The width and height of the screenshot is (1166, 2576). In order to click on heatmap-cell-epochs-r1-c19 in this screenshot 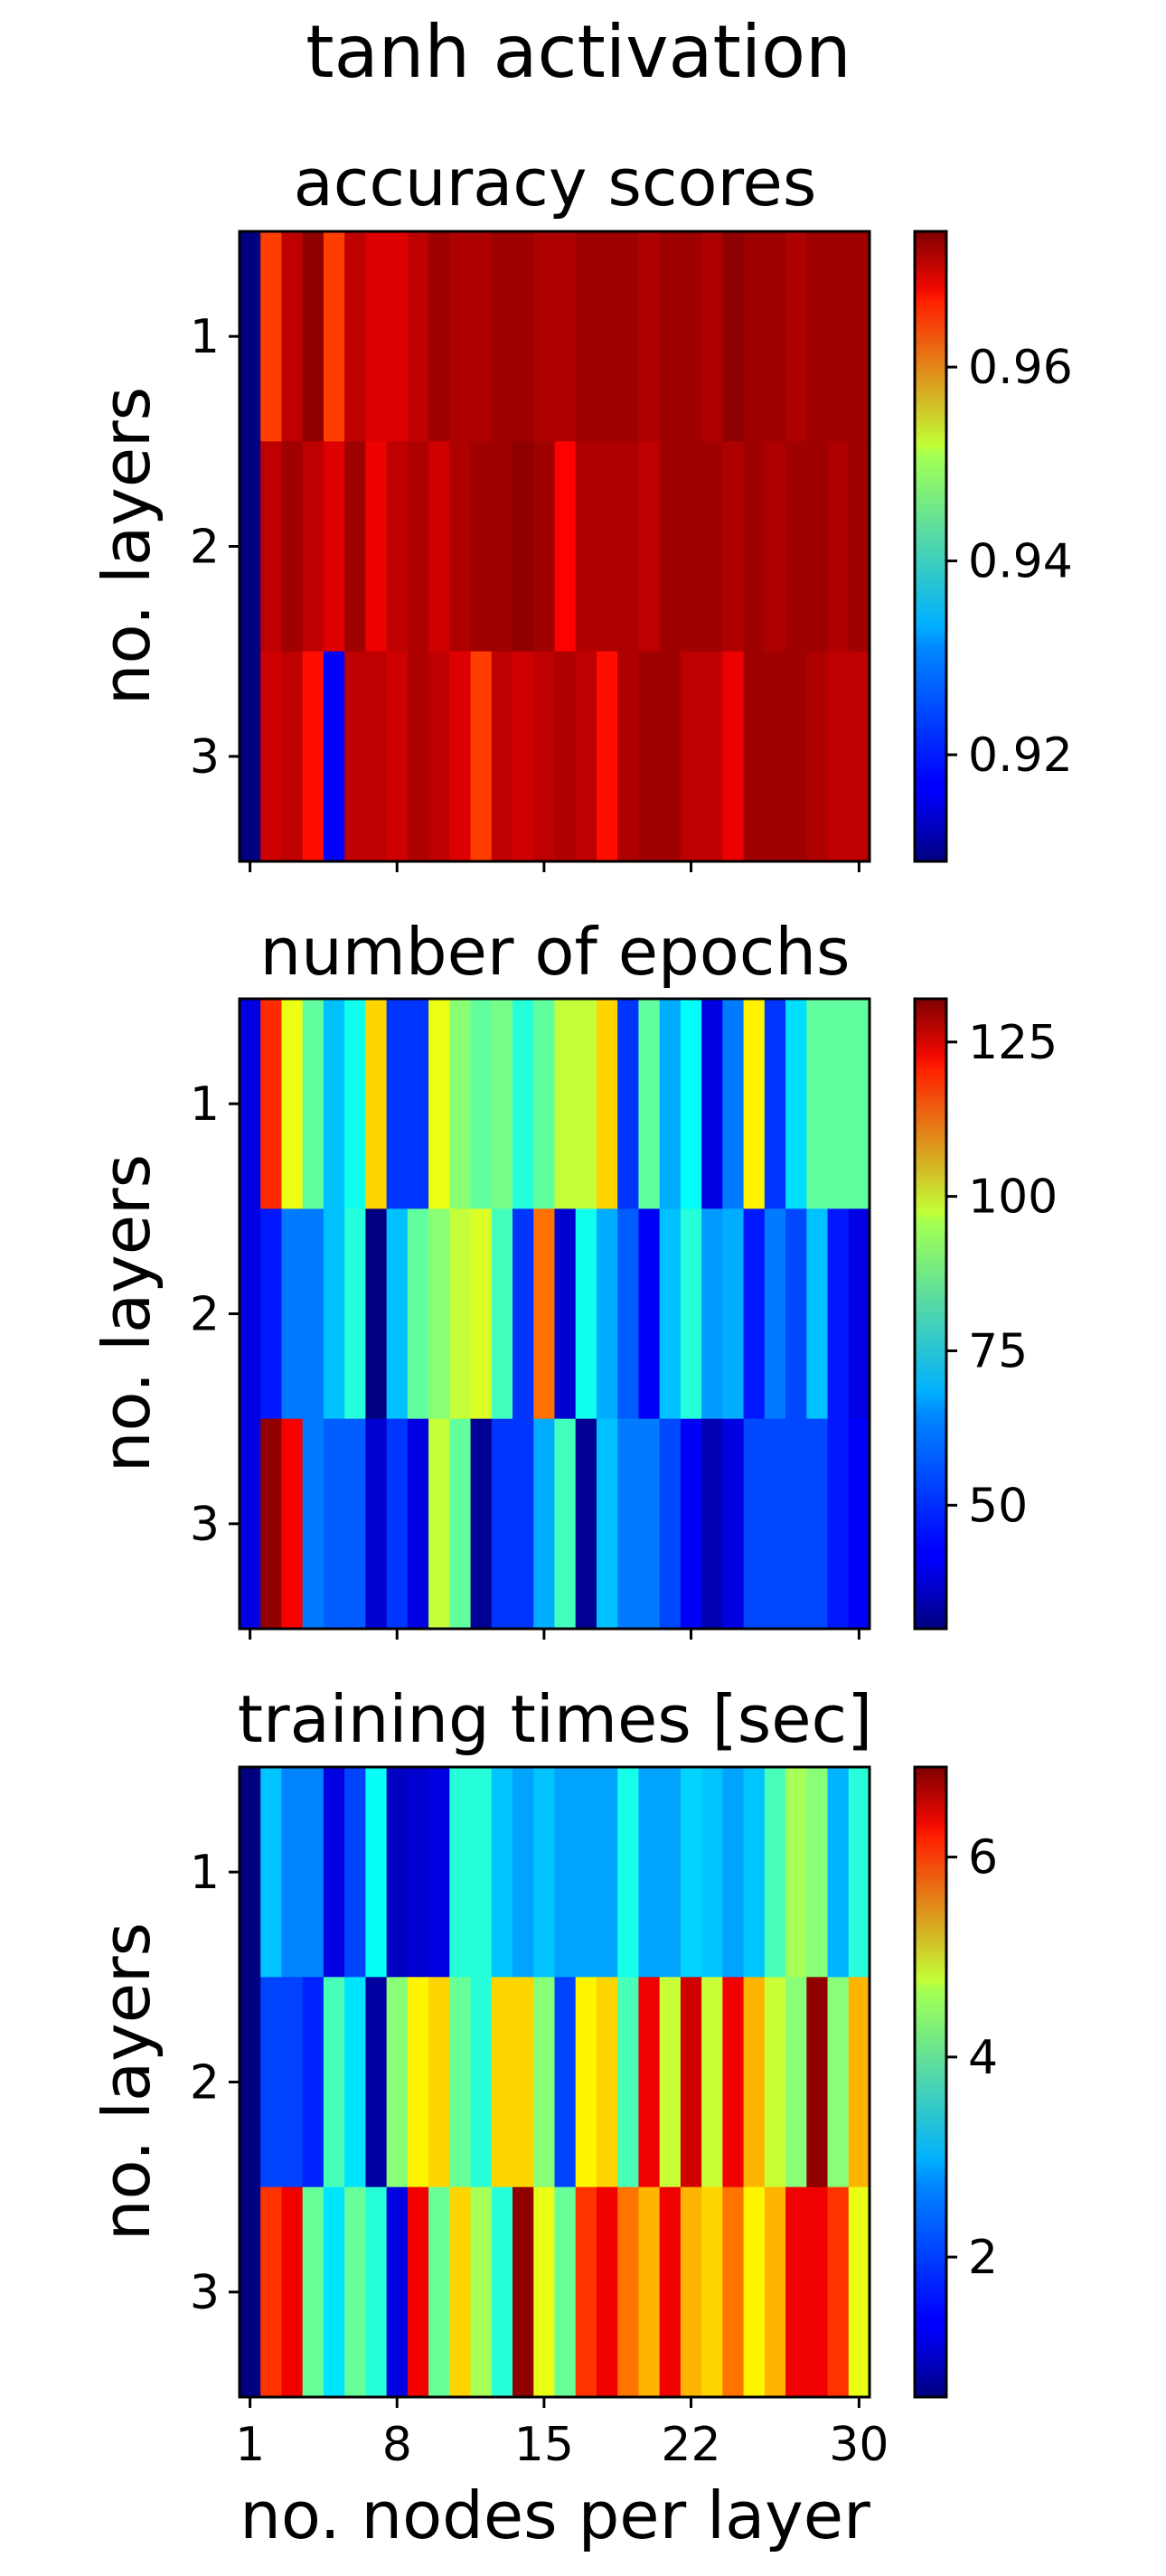, I will do `click(629, 1104)`.